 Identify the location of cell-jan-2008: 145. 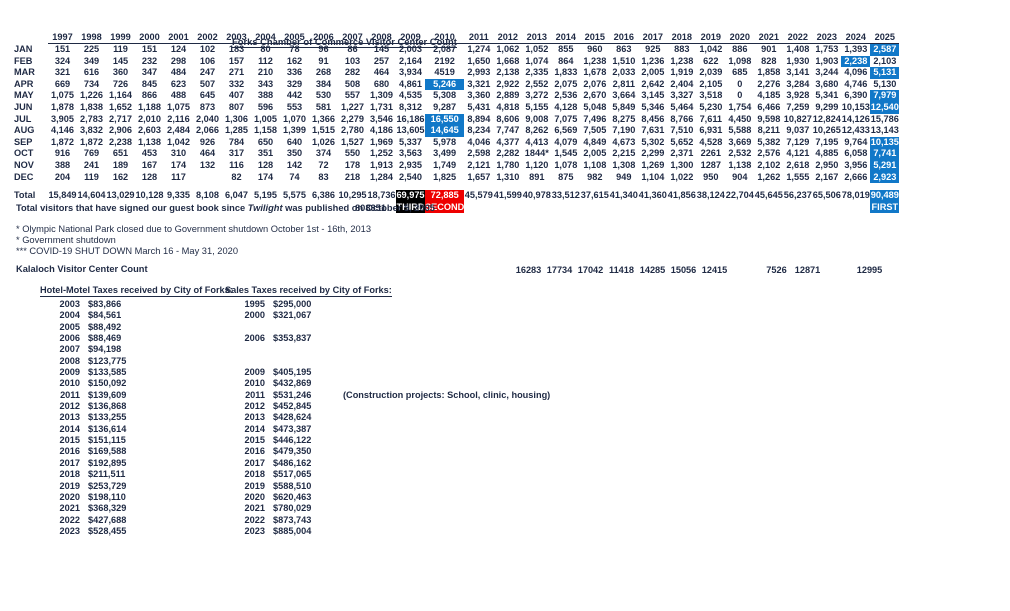
(381, 49).